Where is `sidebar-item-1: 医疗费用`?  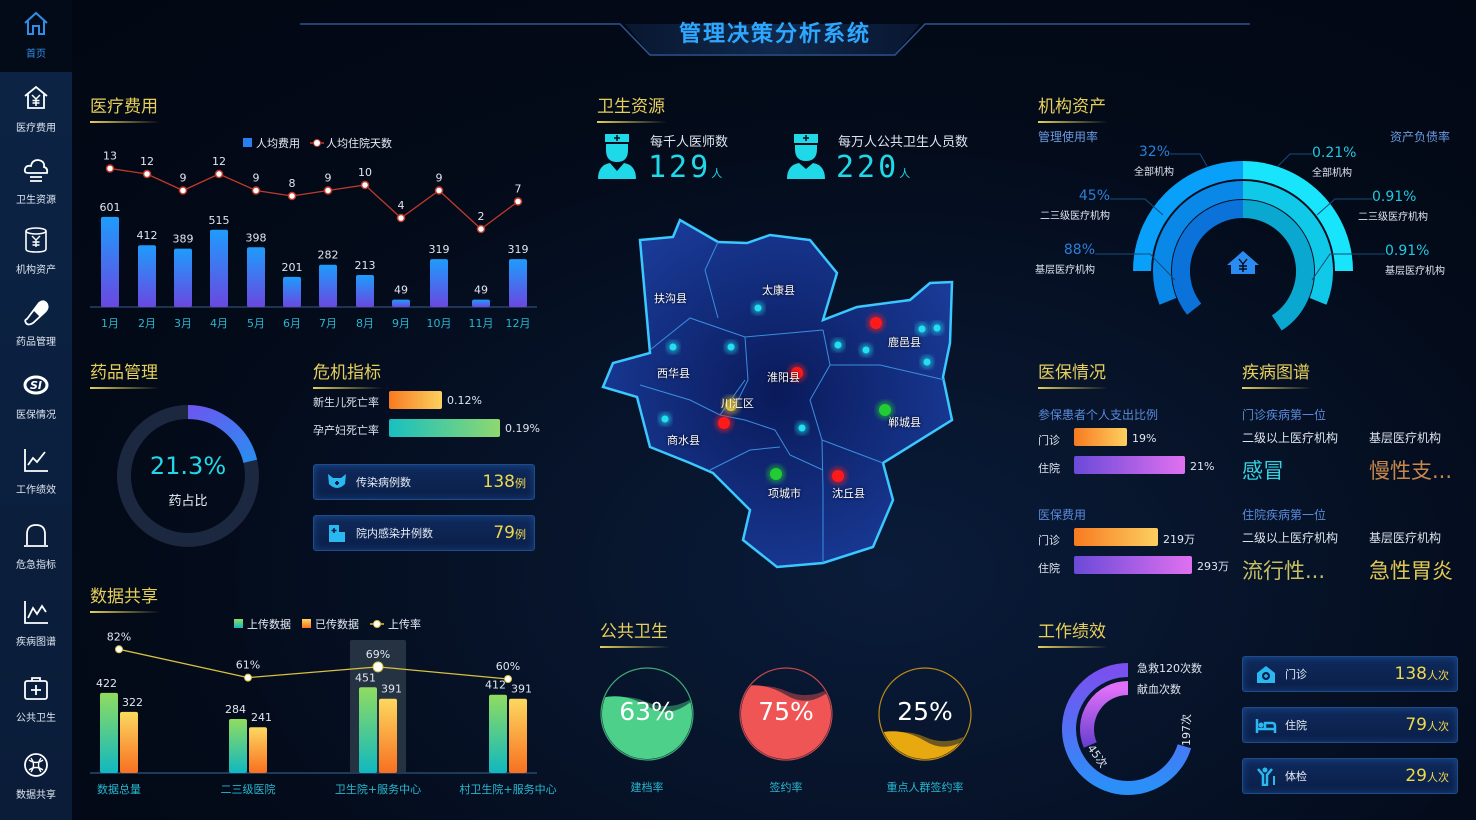 sidebar-item-1: 医疗费用 is located at coordinates (36, 109).